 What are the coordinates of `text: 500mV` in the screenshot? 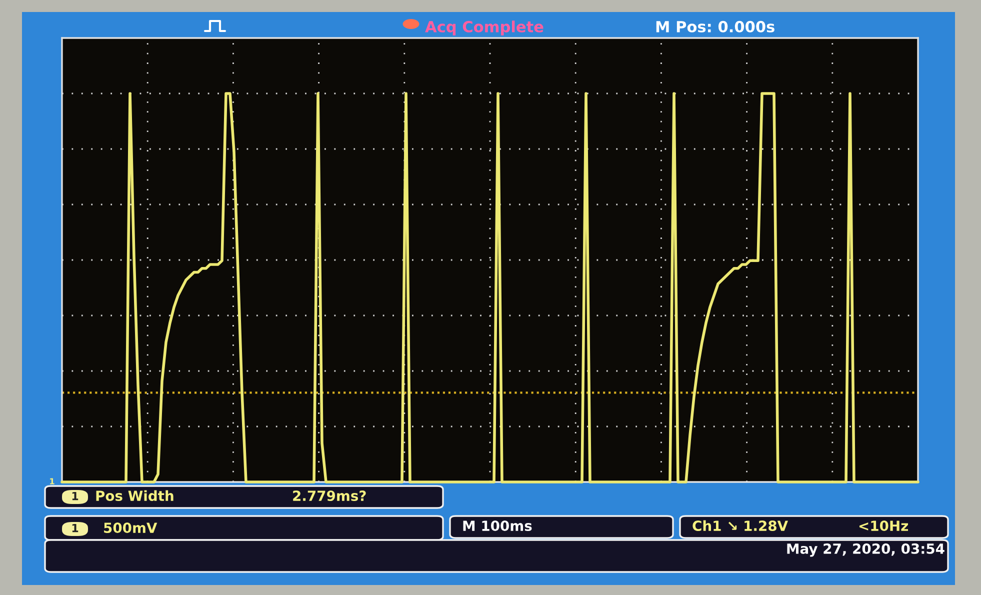 It's located at (131, 528).